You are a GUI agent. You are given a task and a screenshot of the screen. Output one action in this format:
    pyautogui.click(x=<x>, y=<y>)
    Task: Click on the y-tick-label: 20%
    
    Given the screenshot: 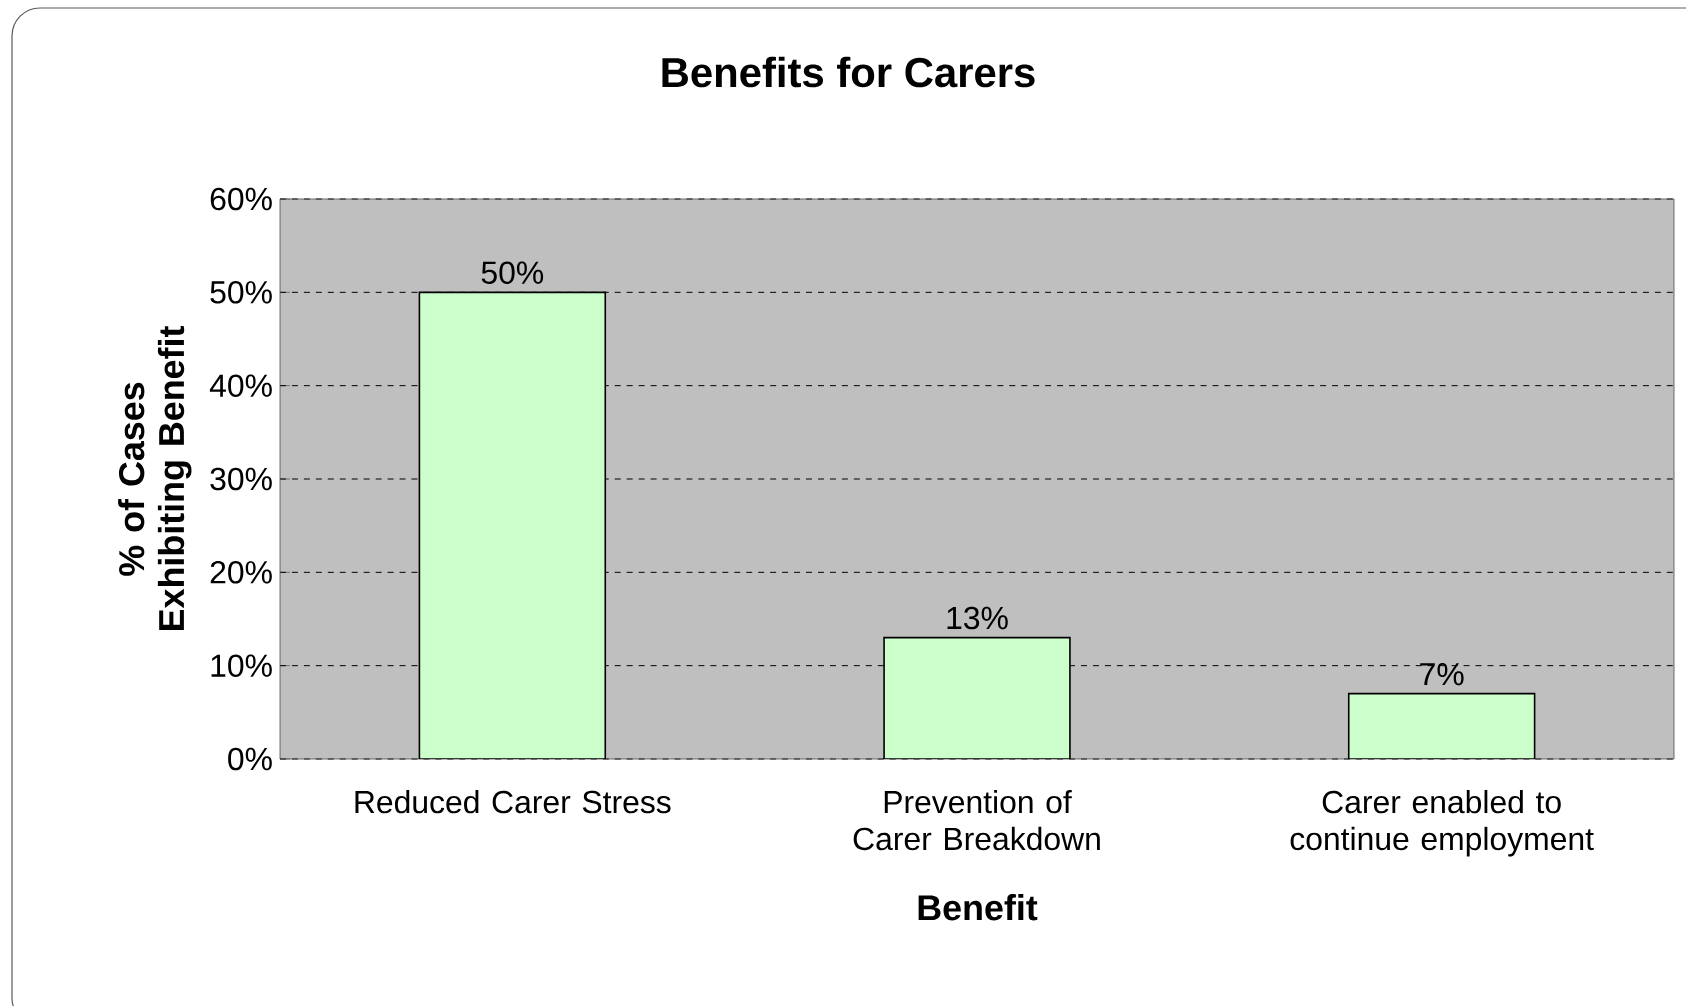 What is the action you would take?
    pyautogui.click(x=241, y=572)
    